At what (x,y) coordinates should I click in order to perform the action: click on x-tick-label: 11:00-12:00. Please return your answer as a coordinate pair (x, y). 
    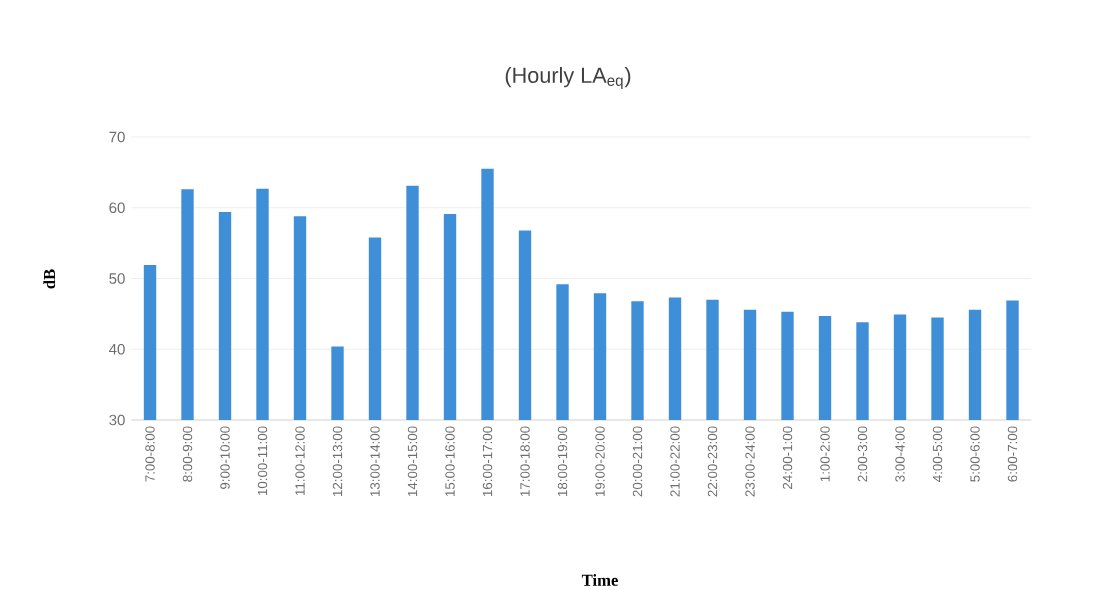
    Looking at the image, I should click on (300, 461).